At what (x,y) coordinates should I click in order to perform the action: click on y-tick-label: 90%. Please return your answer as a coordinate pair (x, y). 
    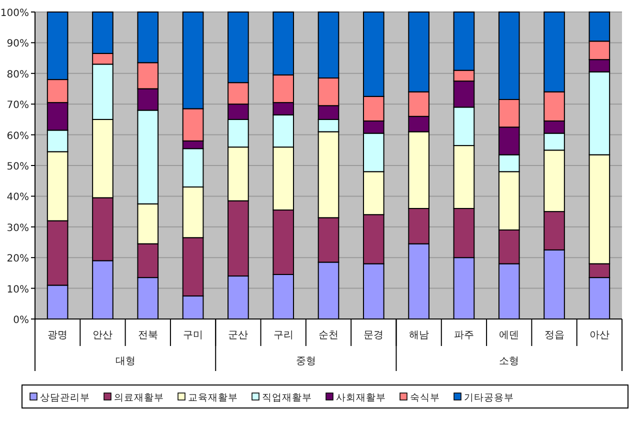
    Looking at the image, I should click on (17, 44).